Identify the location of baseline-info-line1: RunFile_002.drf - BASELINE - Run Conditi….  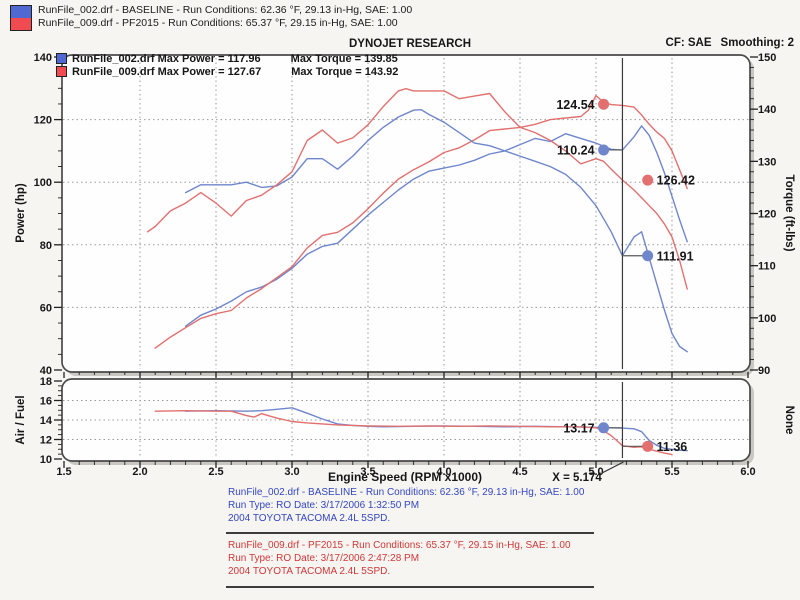
(406, 492).